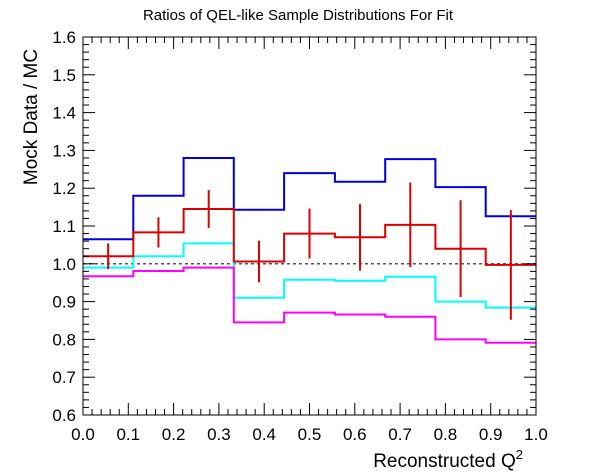 The image size is (596, 472). What do you see at coordinates (64, 339) in the screenshot?
I see `y-tick-label: 0.8` at bounding box center [64, 339].